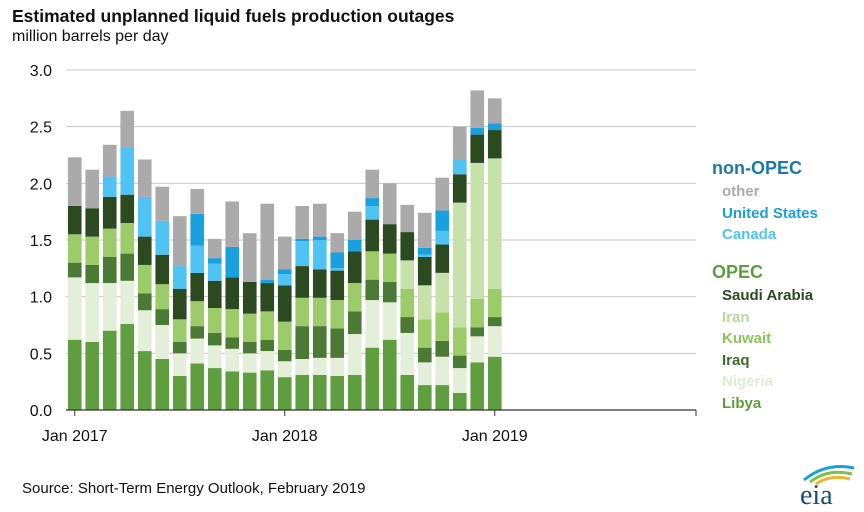 Image resolution: width=864 pixels, height=512 pixels. Describe the element at coordinates (765, 202) in the screenshot. I see `legend-non-opec: non-OPEC other United States Canada` at that location.